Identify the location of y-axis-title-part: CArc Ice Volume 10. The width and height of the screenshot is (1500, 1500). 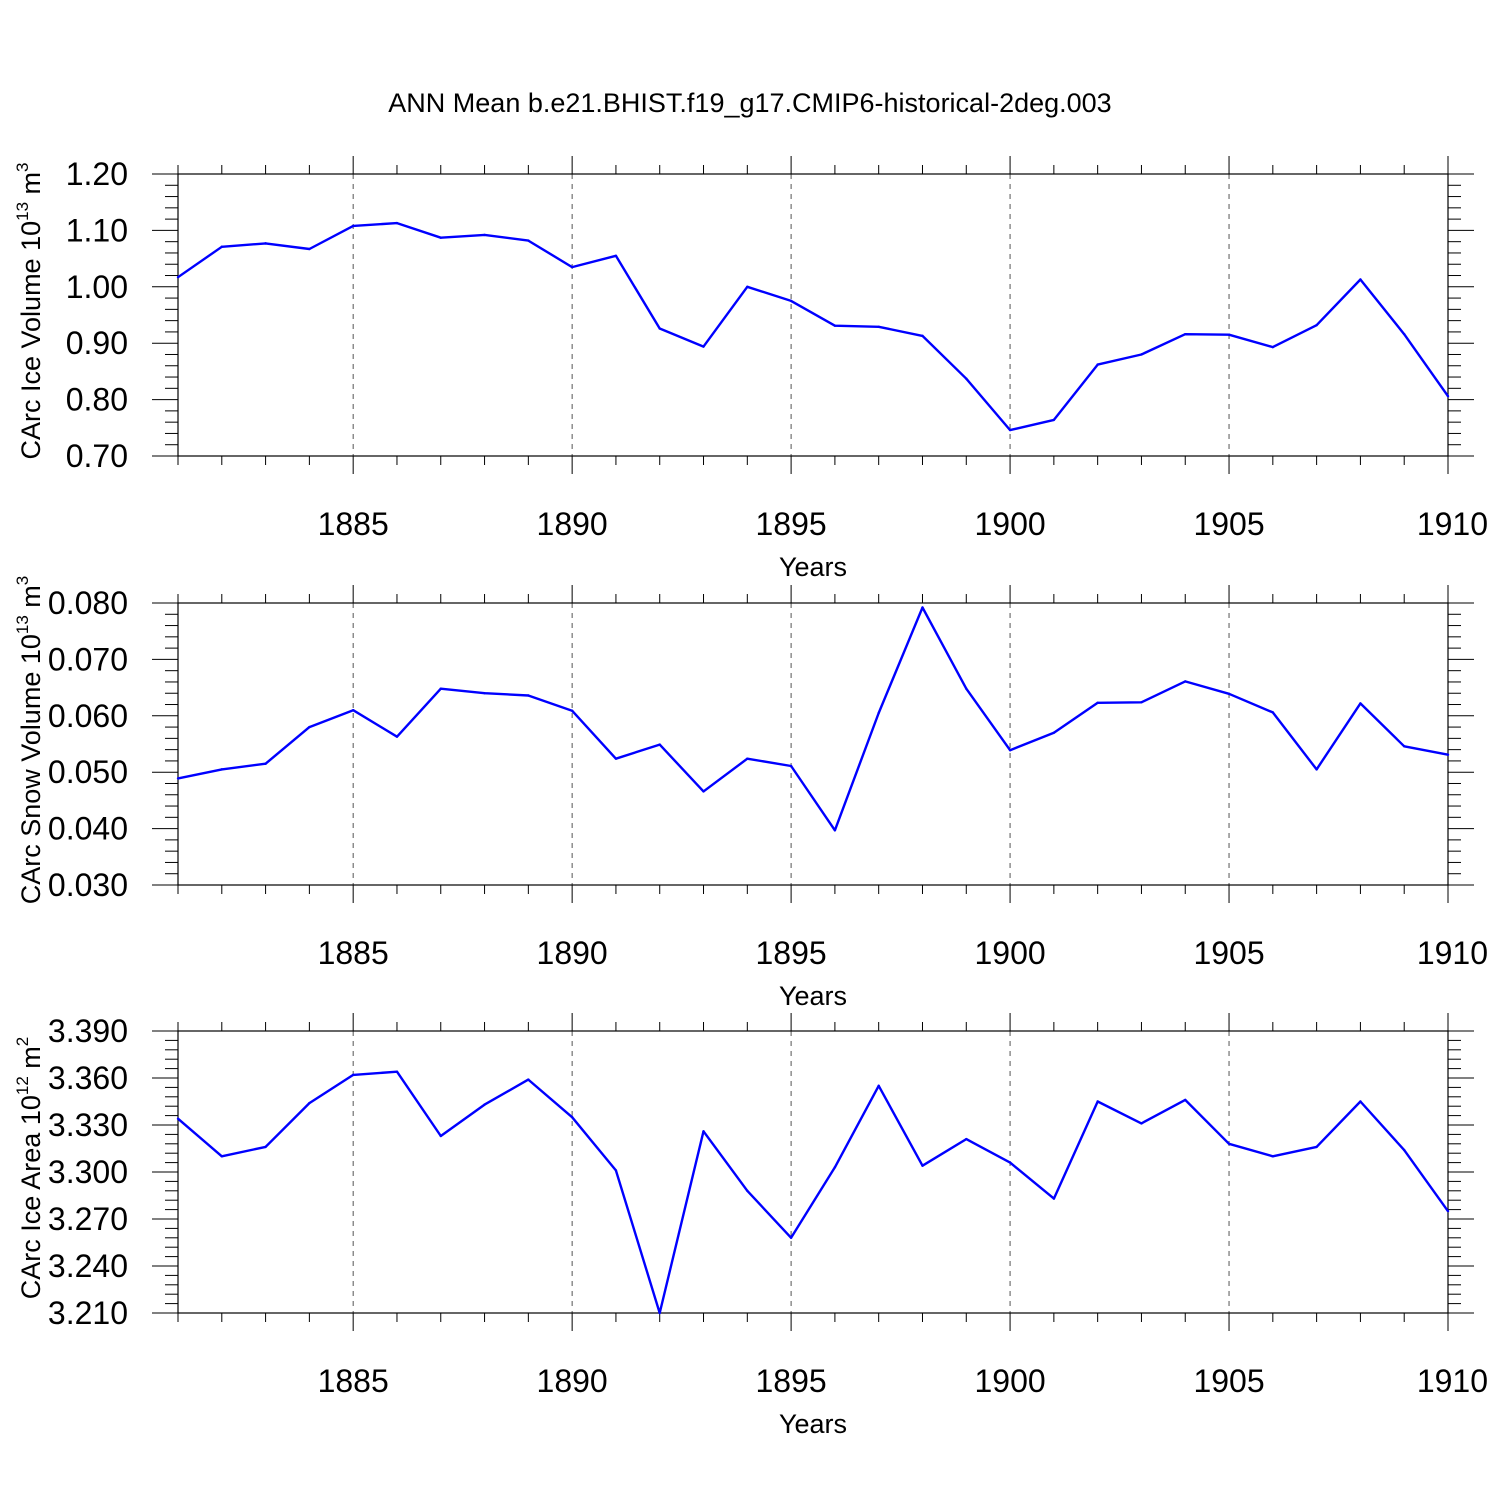
(31, 340).